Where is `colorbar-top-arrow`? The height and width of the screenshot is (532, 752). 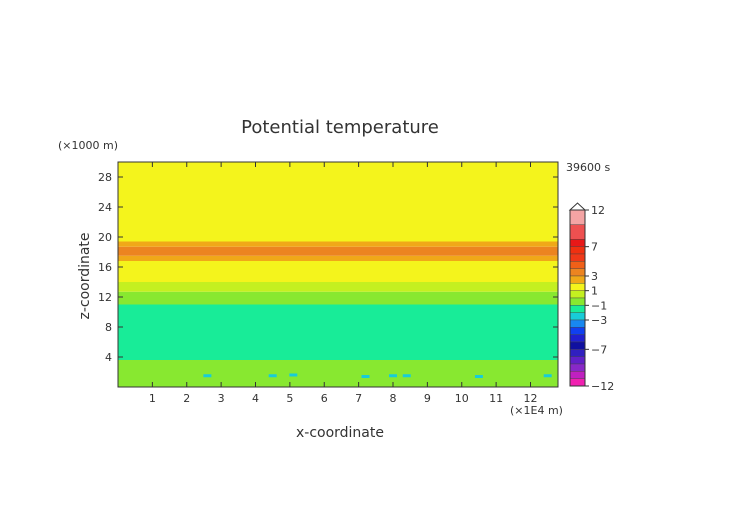 colorbar-top-arrow is located at coordinates (577, 206).